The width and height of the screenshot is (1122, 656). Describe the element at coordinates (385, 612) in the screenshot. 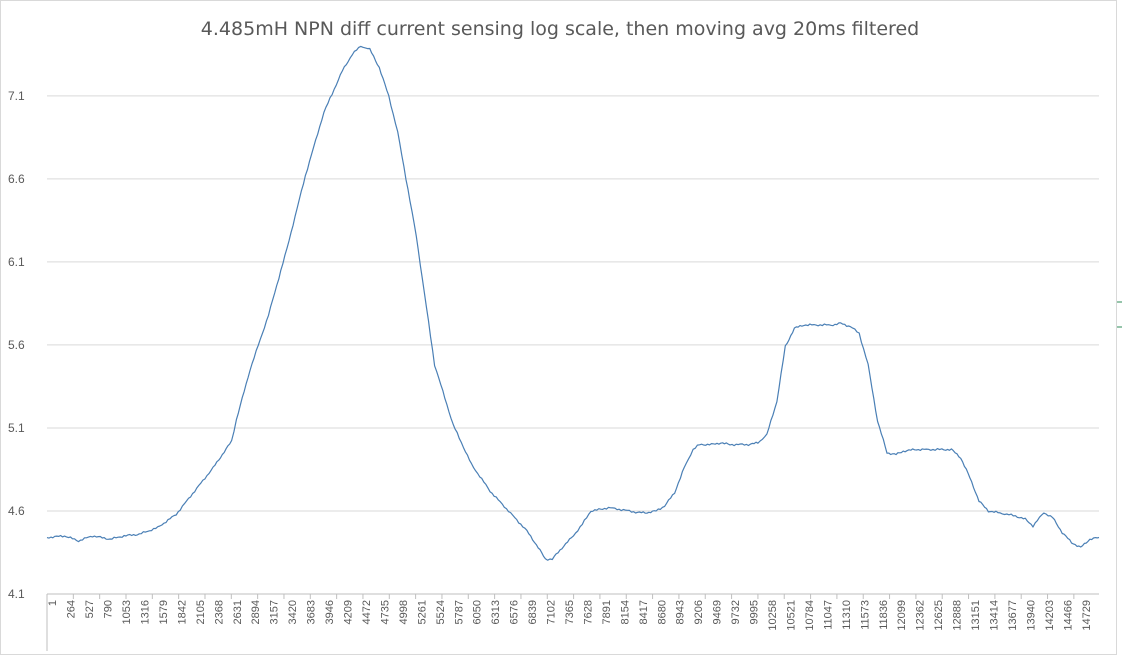

I see `x-tick-label: 4735` at that location.